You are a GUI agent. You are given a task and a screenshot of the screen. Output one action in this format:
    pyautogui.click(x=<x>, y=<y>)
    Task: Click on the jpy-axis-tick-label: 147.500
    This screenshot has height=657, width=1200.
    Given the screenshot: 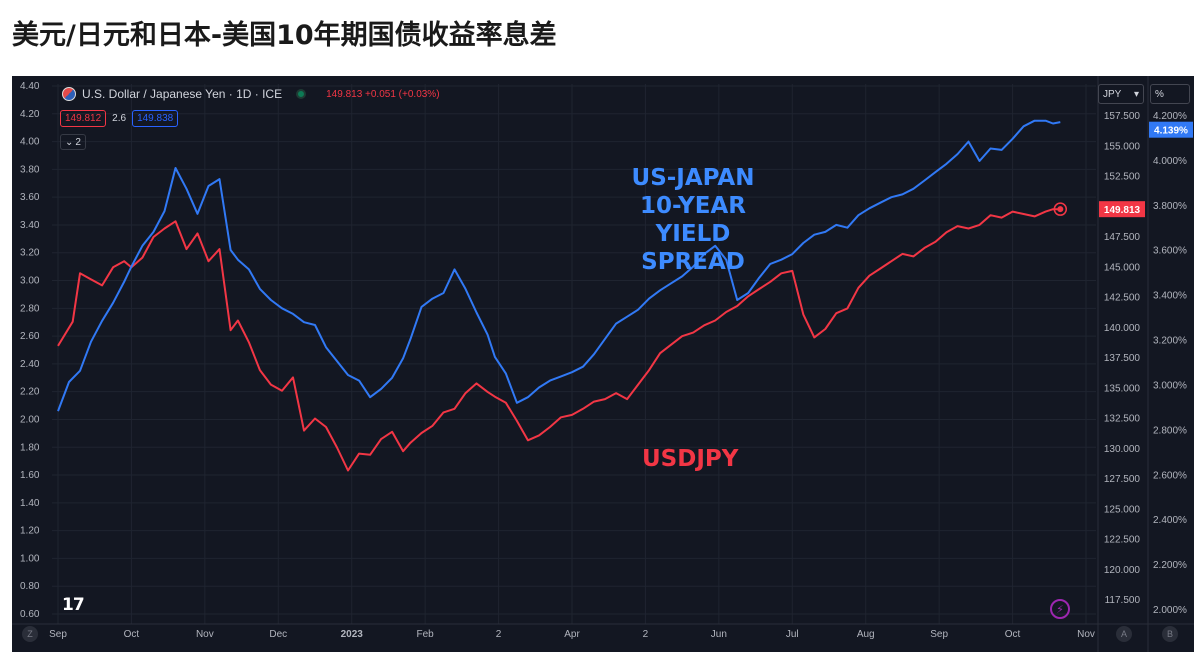 What is the action you would take?
    pyautogui.click(x=1122, y=237)
    